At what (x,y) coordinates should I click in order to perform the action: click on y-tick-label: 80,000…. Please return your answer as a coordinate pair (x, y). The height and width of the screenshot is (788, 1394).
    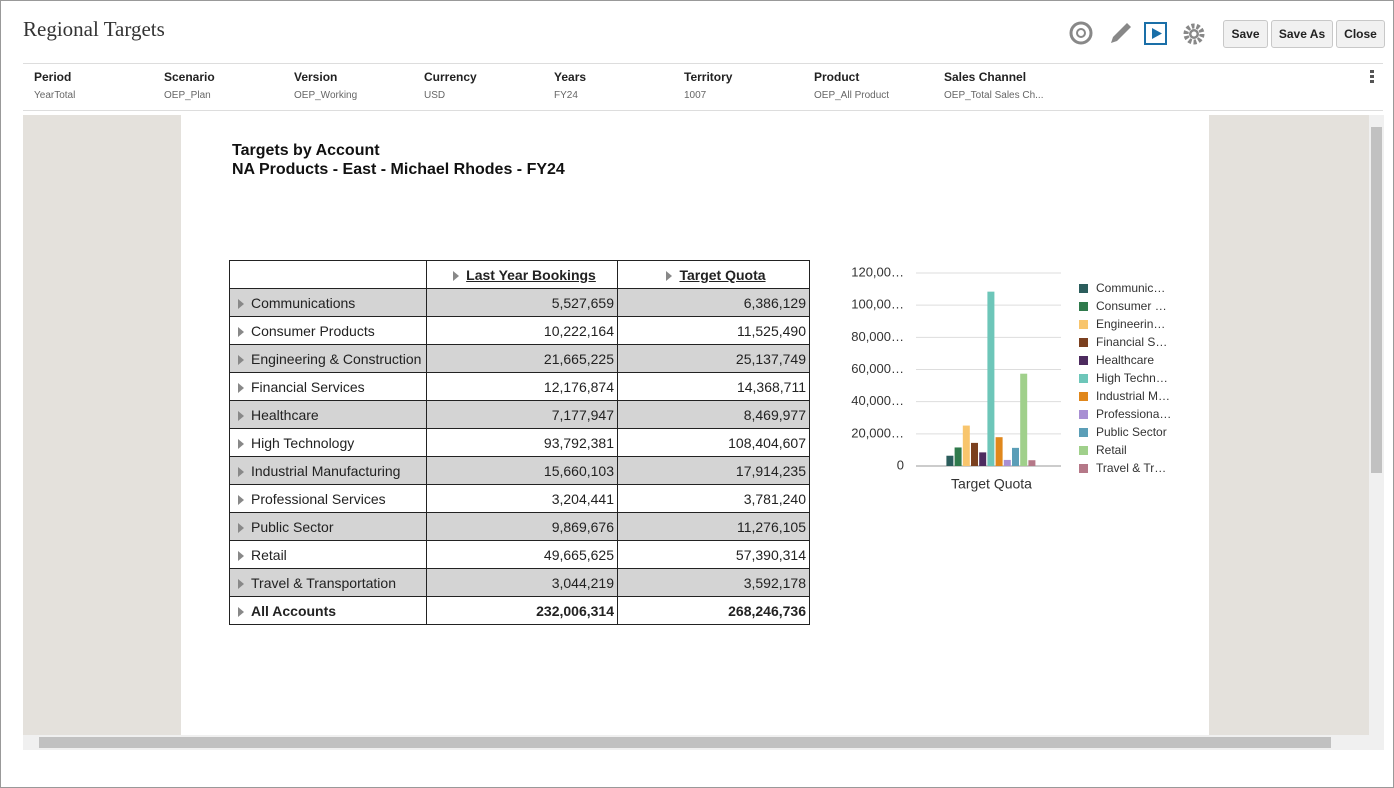
    Looking at the image, I should click on (877, 336).